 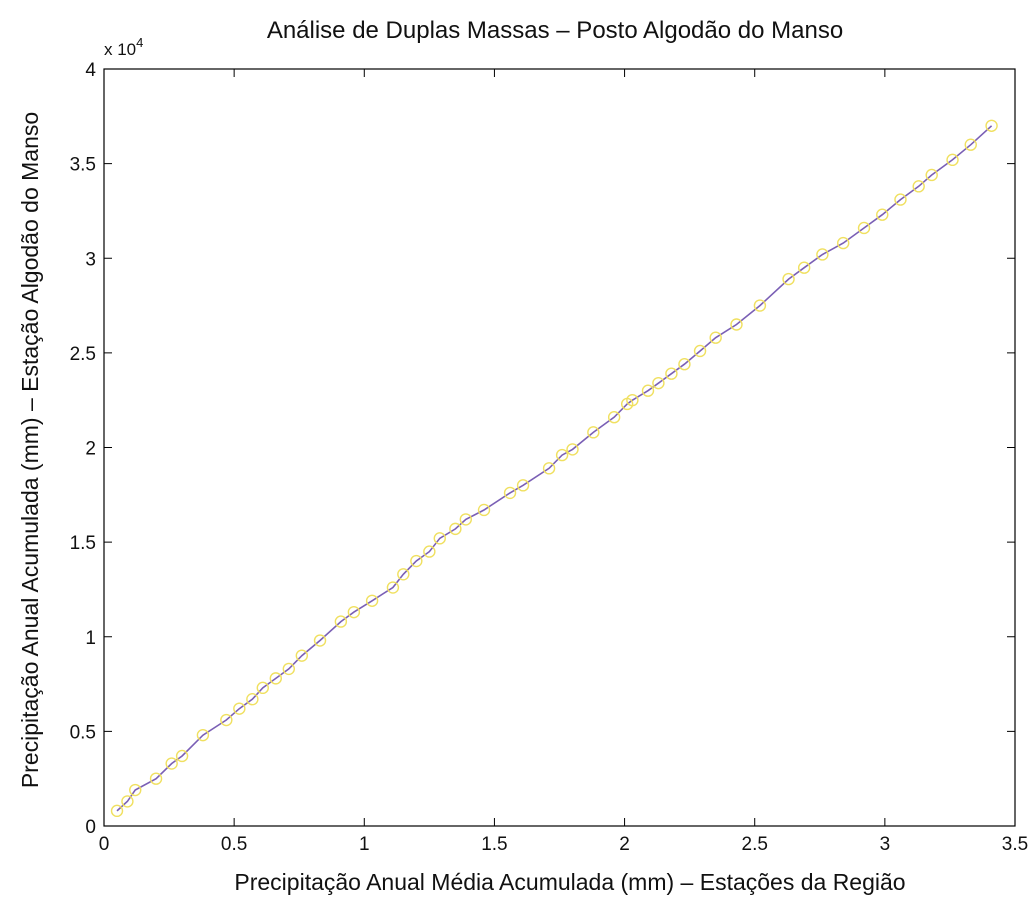 I want to click on x-tick-label: 3, so click(x=885, y=844).